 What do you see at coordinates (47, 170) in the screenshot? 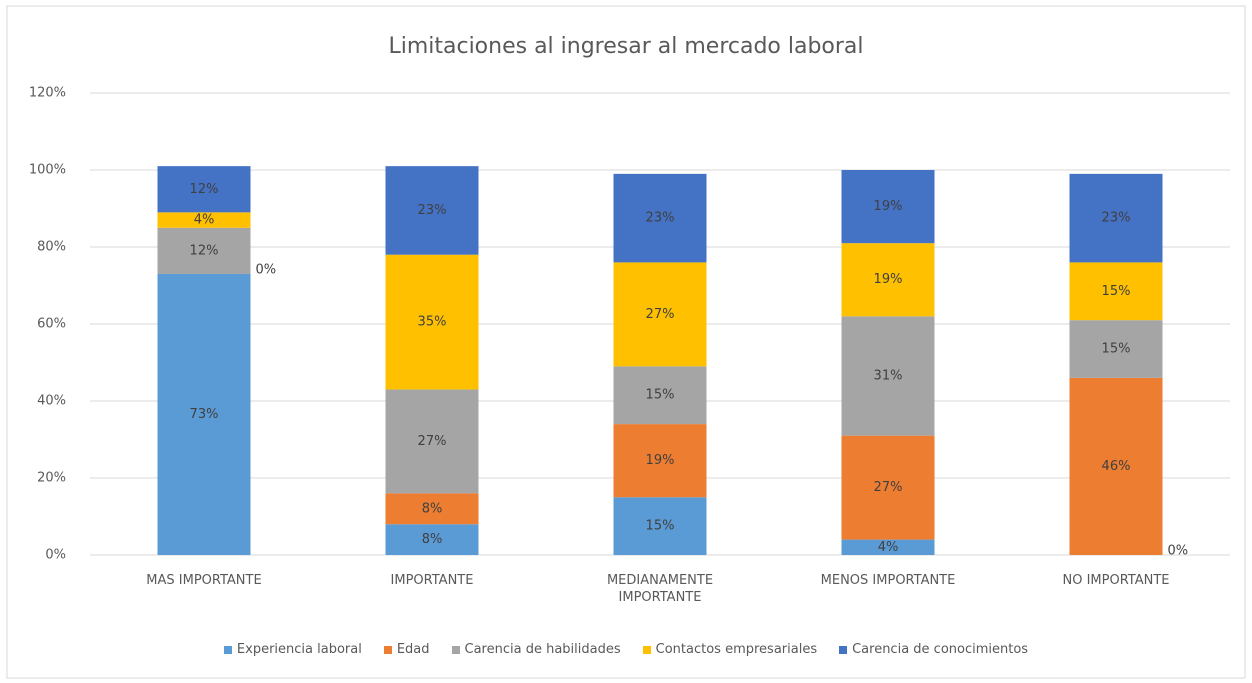
I see `y-tick-label: 100%` at bounding box center [47, 170].